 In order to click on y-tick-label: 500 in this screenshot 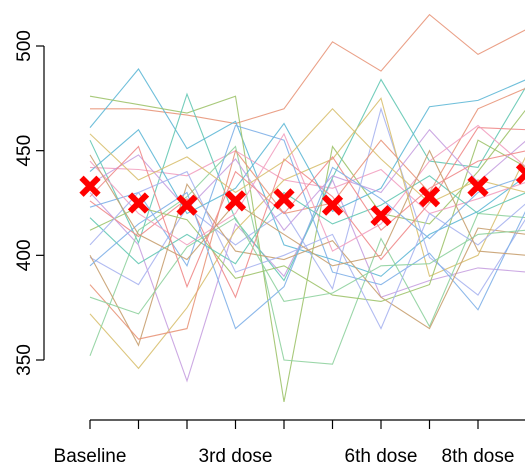, I will do `click(24, 46)`.